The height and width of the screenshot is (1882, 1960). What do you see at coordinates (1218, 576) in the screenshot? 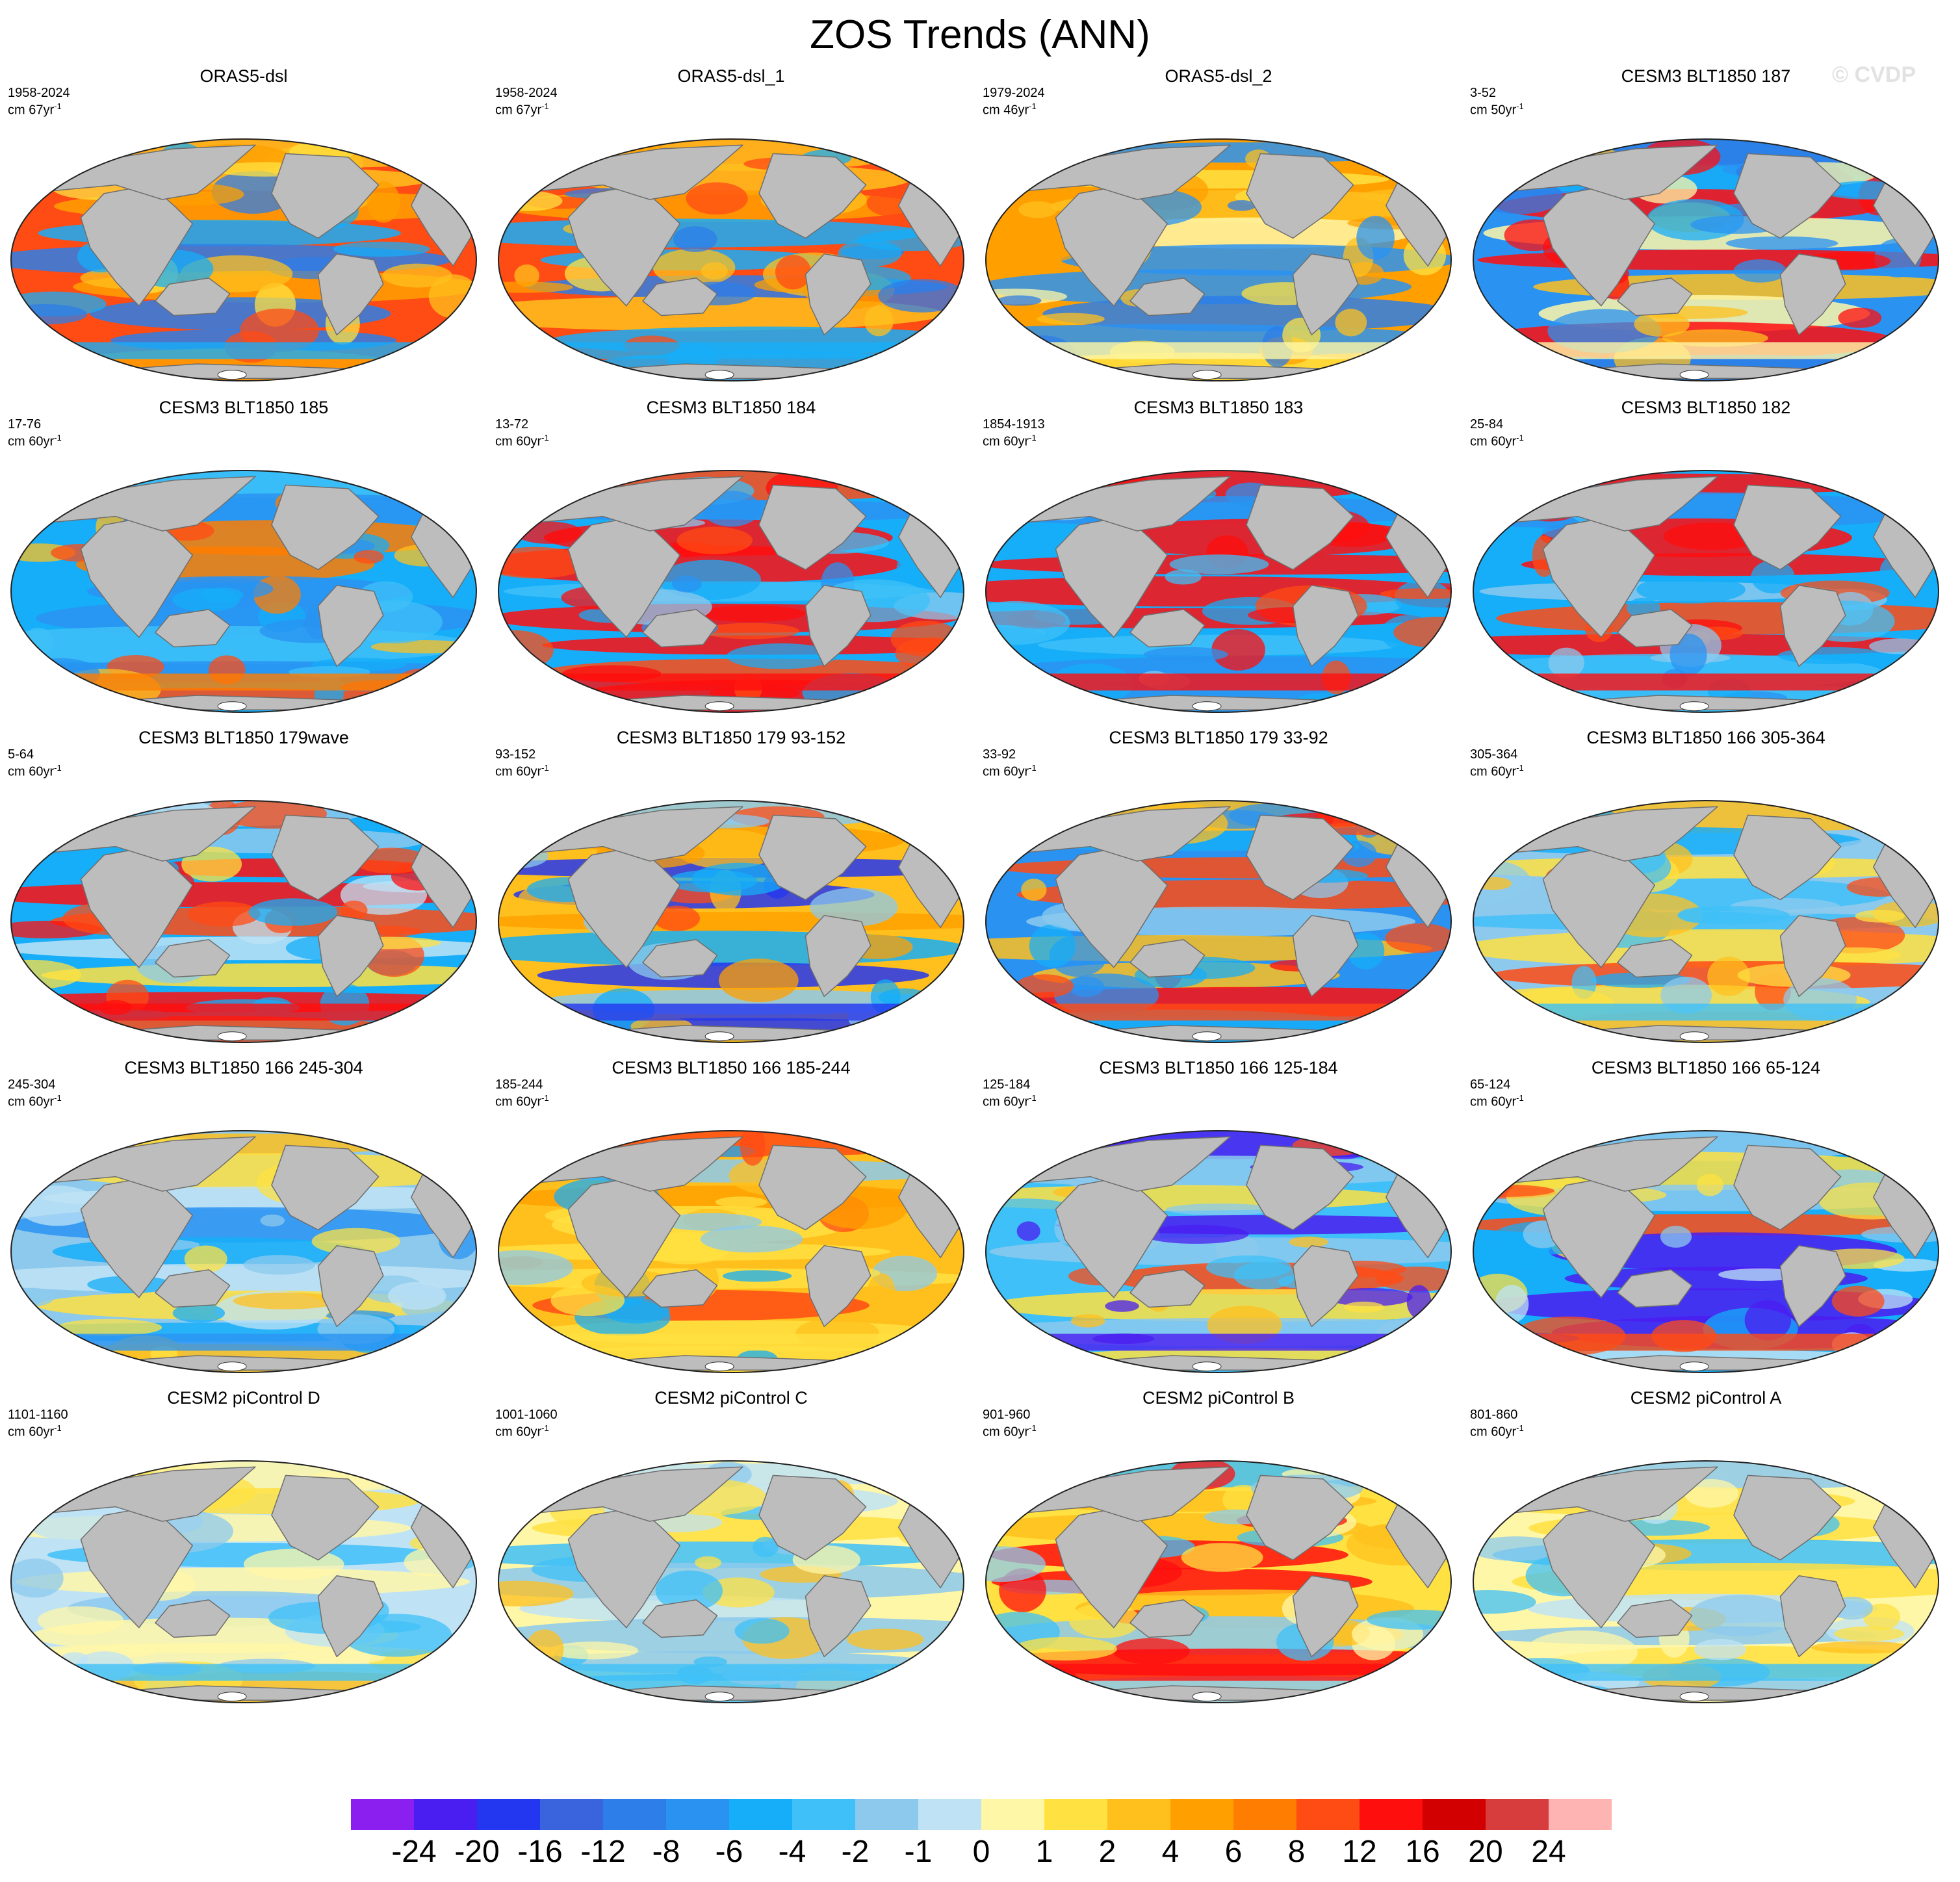
I see `map-panel: CESM3 BLT1850 183 1854-1913 cm 60yr-1` at bounding box center [1218, 576].